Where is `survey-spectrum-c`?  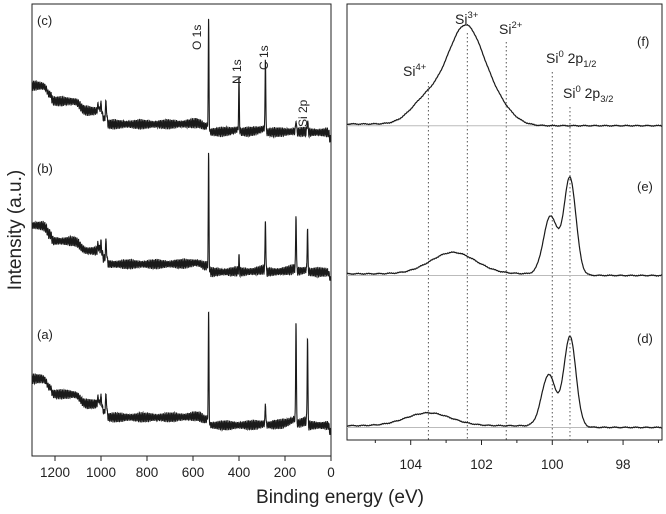 survey-spectrum-c is located at coordinates (181, 80).